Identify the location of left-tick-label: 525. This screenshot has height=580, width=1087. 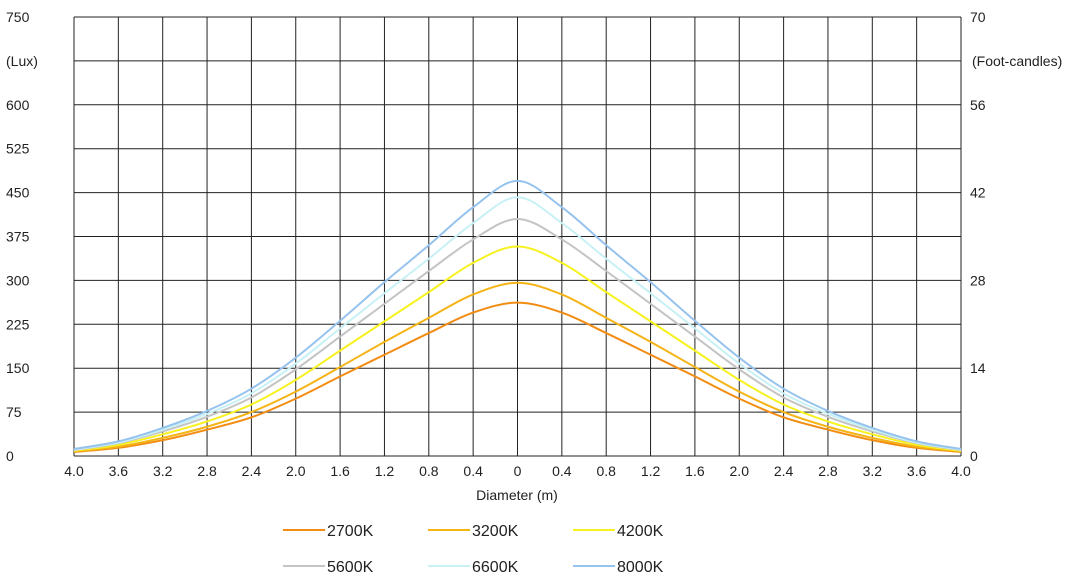
(18, 149).